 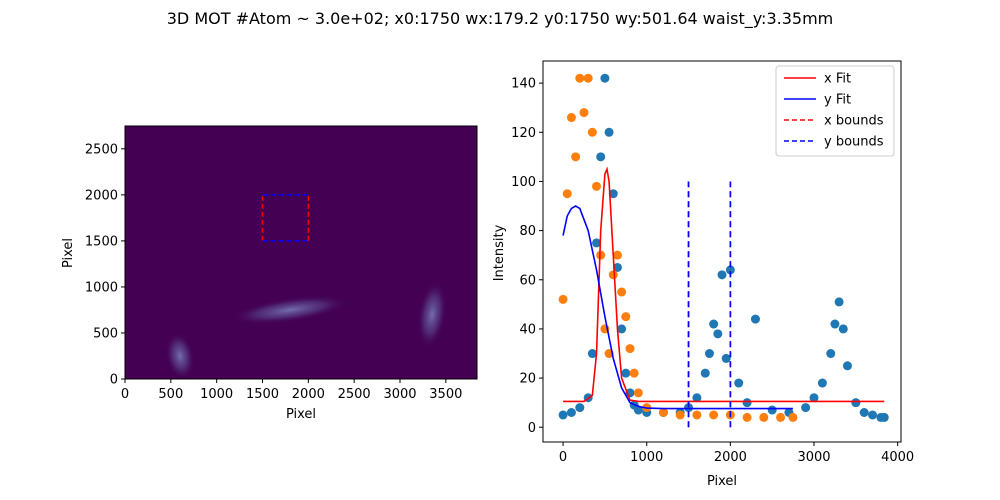 I want to click on legend: x Fit y Fit x bounds y bounds, so click(x=835, y=111).